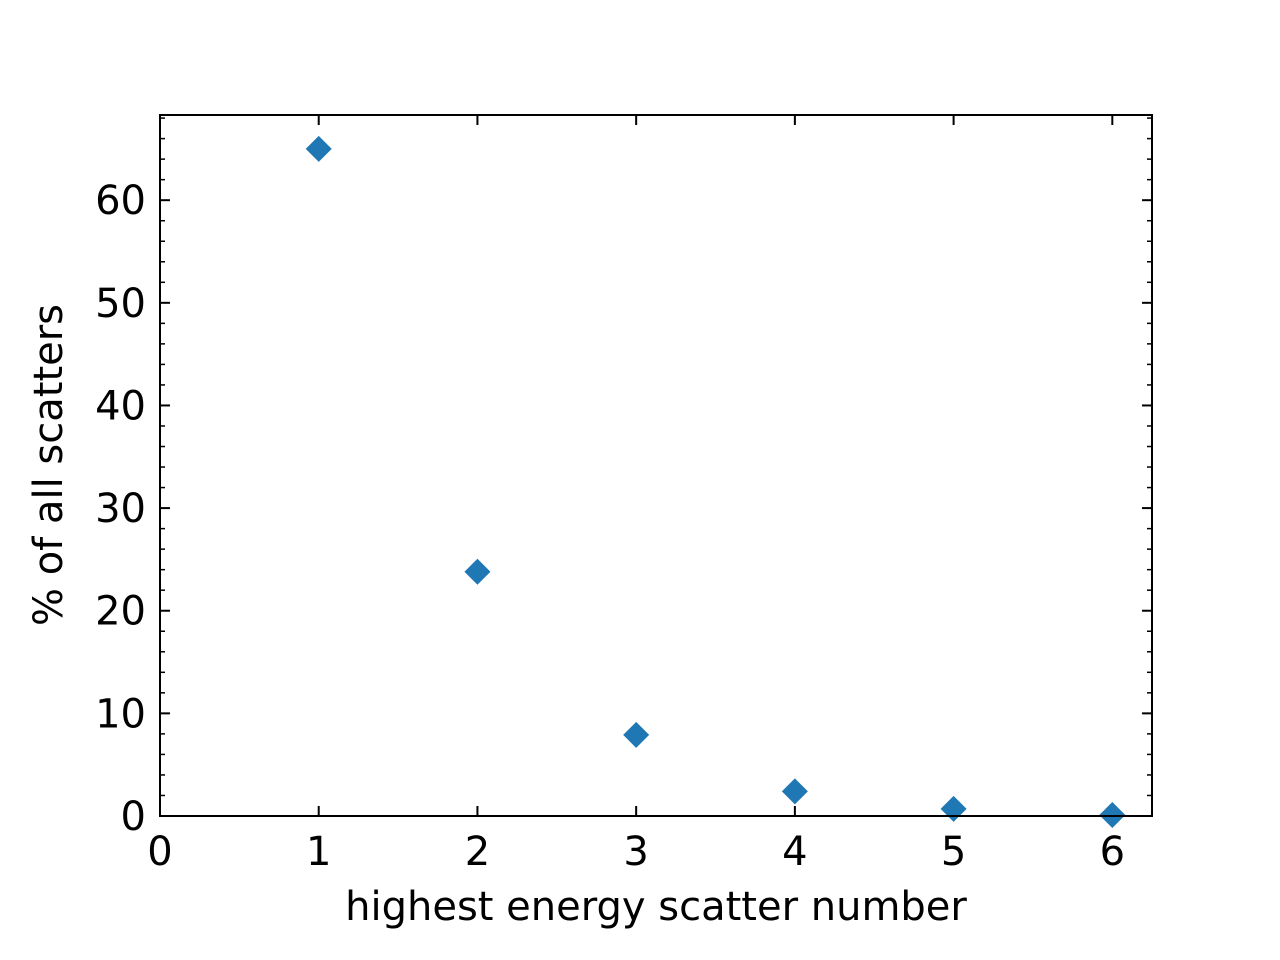  Describe the element at coordinates (120, 406) in the screenshot. I see `y-tick-label: 40` at that location.